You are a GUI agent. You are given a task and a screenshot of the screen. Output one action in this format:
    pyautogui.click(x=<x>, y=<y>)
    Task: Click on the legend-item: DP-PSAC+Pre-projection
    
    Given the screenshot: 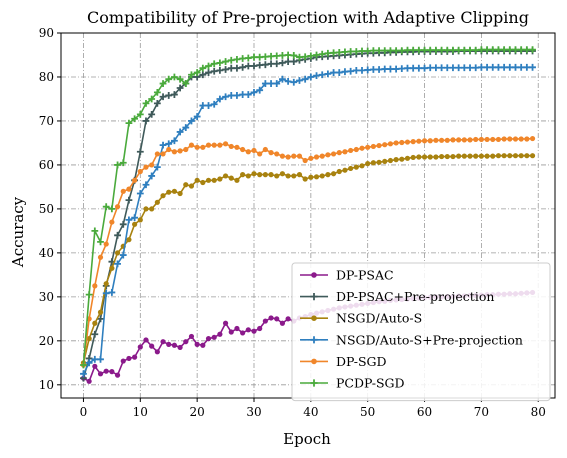 What is the action you would take?
    pyautogui.click(x=397, y=296)
    